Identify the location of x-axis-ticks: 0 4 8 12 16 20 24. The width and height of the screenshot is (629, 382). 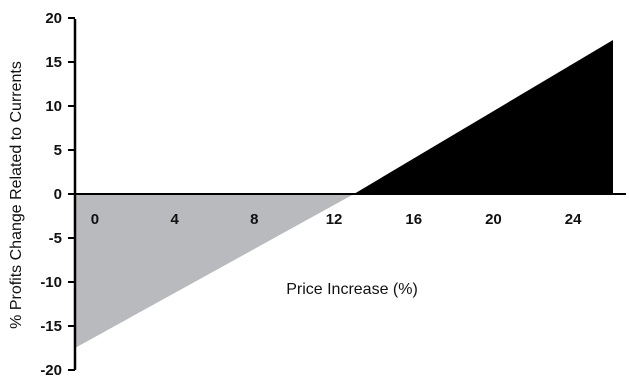
(336, 219).